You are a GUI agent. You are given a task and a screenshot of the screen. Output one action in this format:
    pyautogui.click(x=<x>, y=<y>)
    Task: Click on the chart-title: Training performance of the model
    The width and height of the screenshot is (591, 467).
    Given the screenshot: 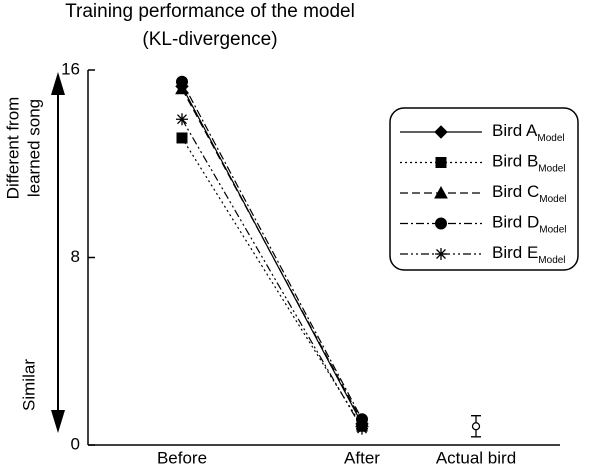 What is the action you would take?
    pyautogui.click(x=210, y=11)
    